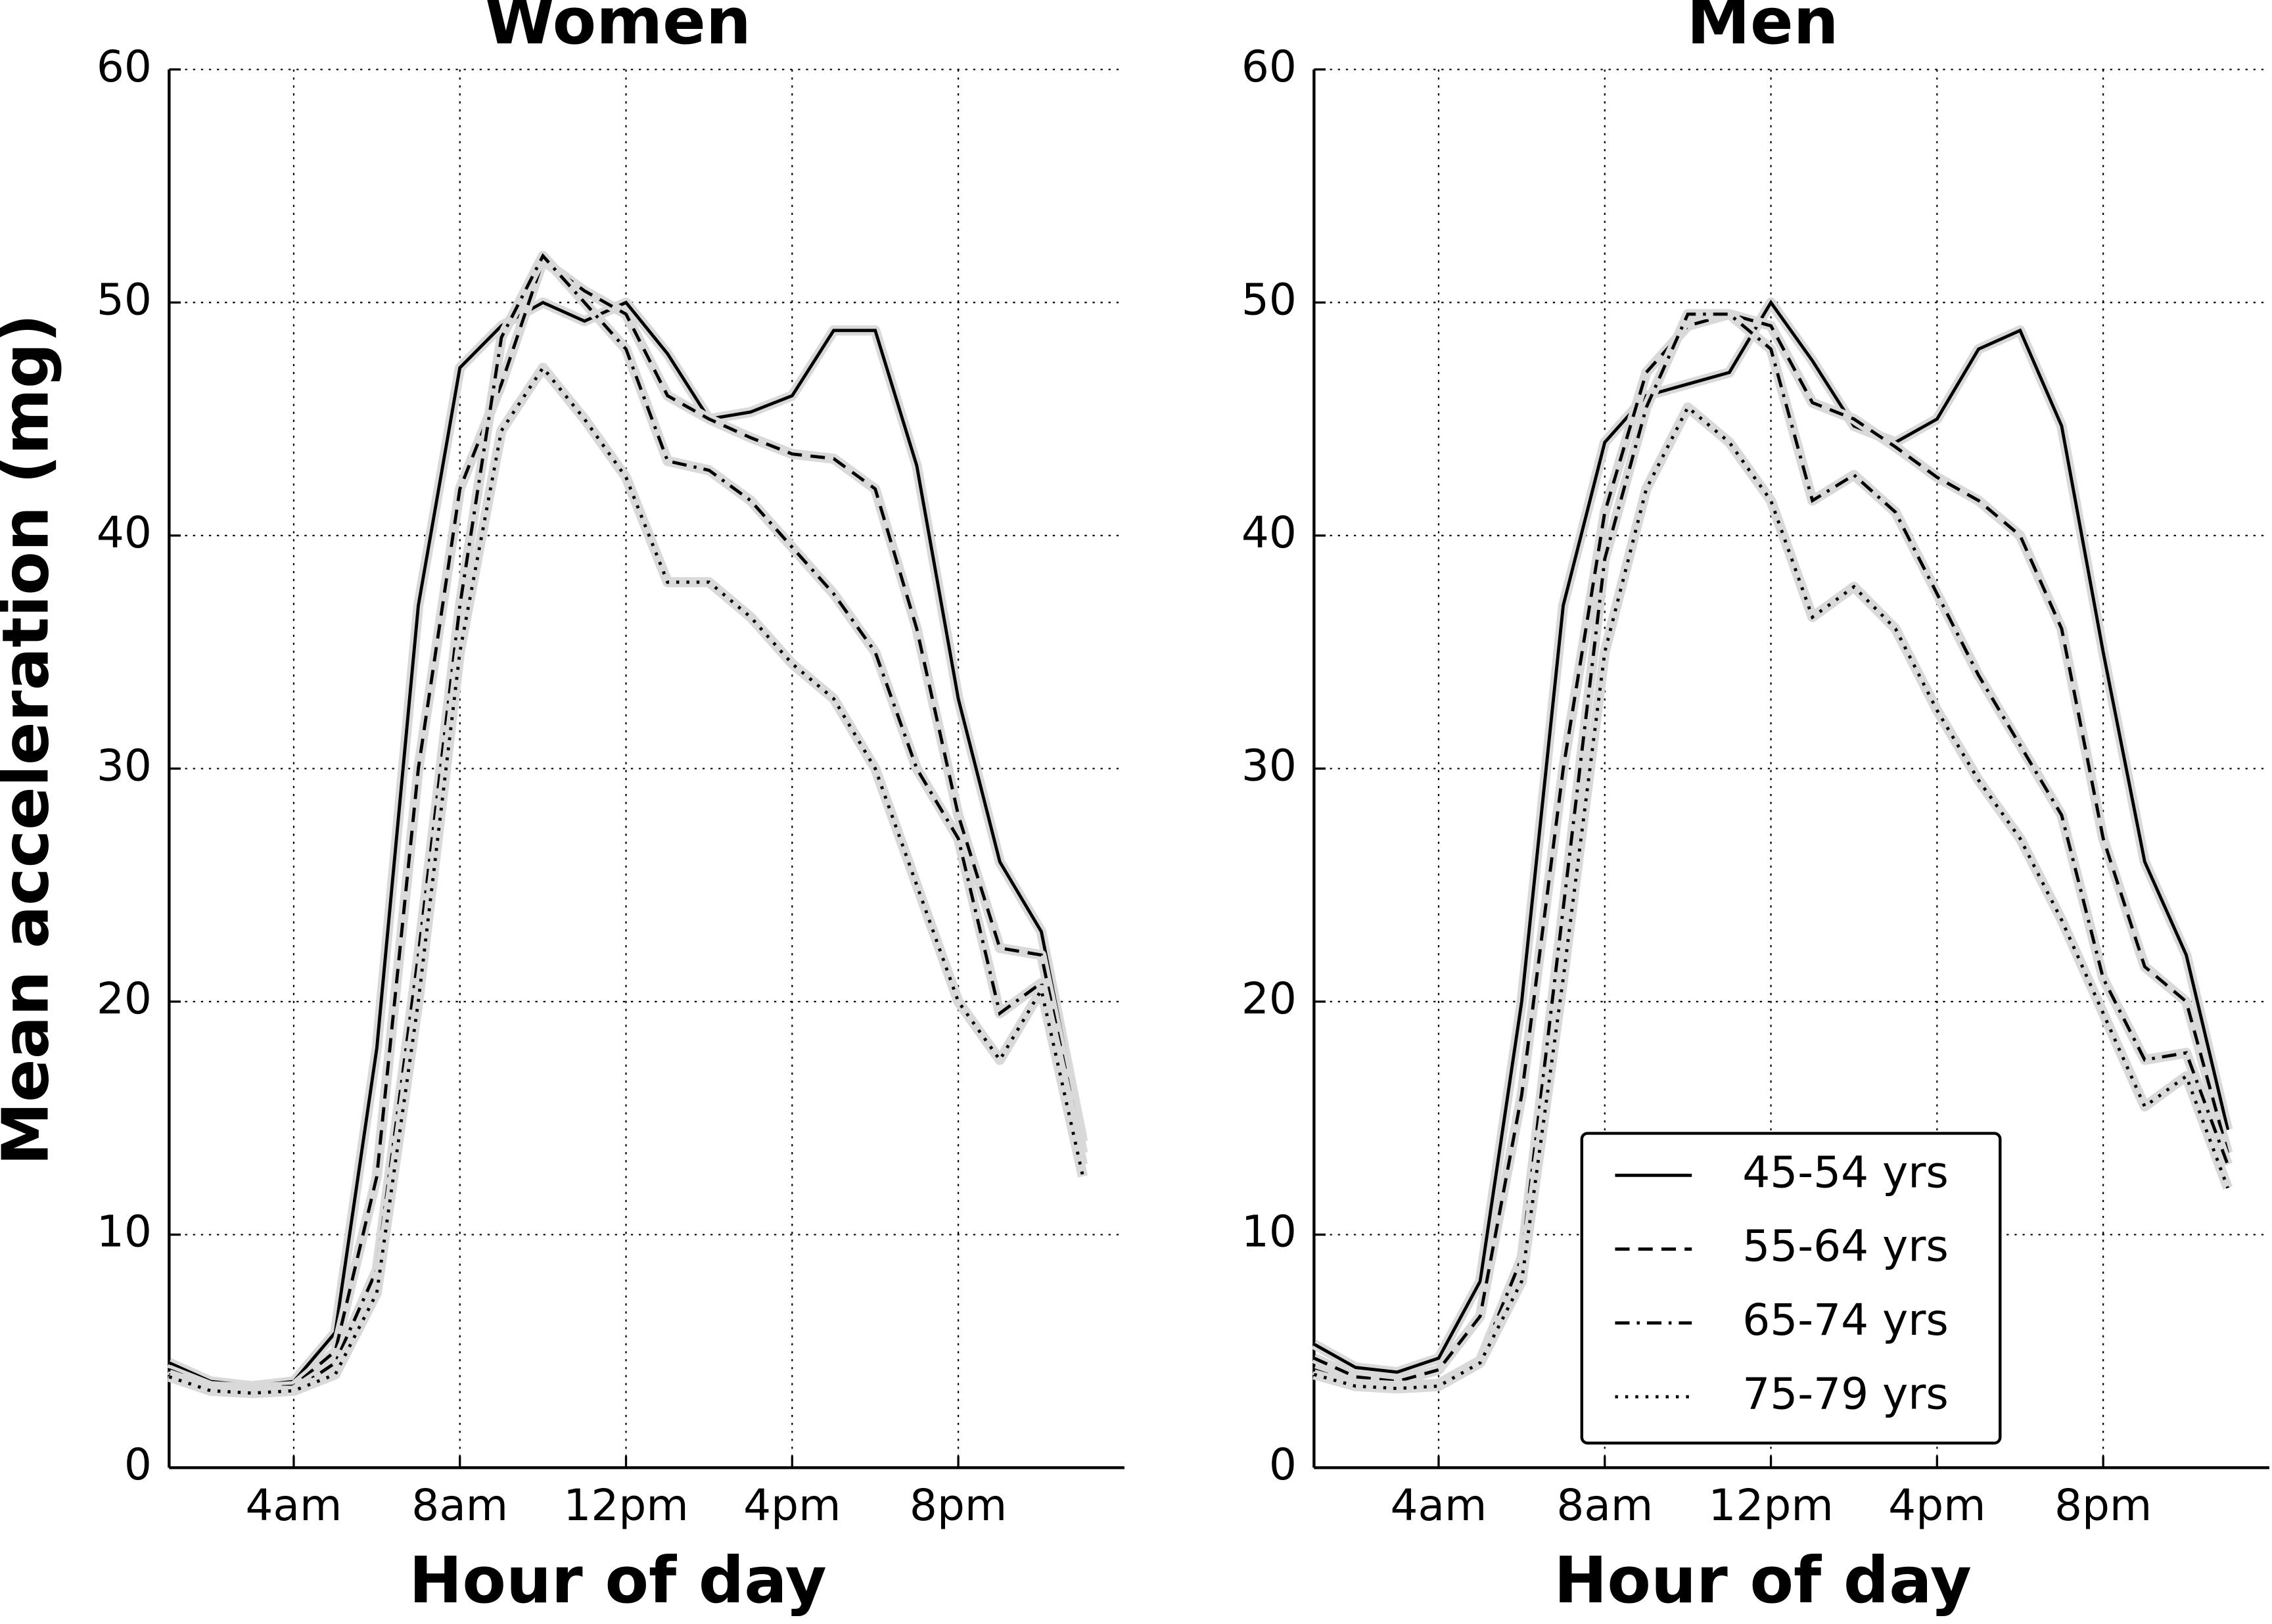 This screenshot has width=2272, height=1624. I want to click on legend-box, so click(1791, 1289).